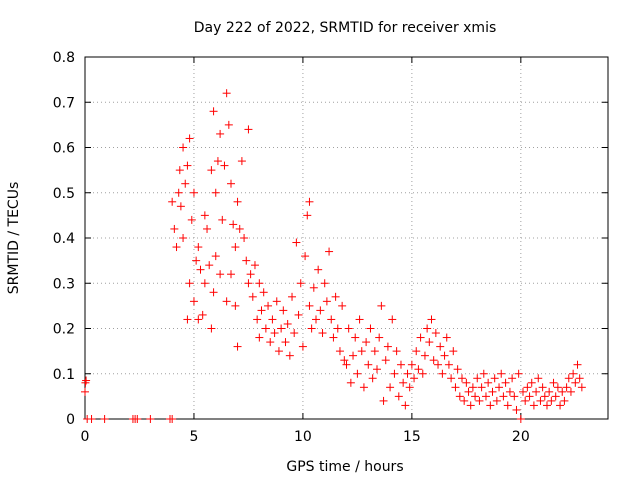  I want to click on y-tick-label: 0.5, so click(64, 194).